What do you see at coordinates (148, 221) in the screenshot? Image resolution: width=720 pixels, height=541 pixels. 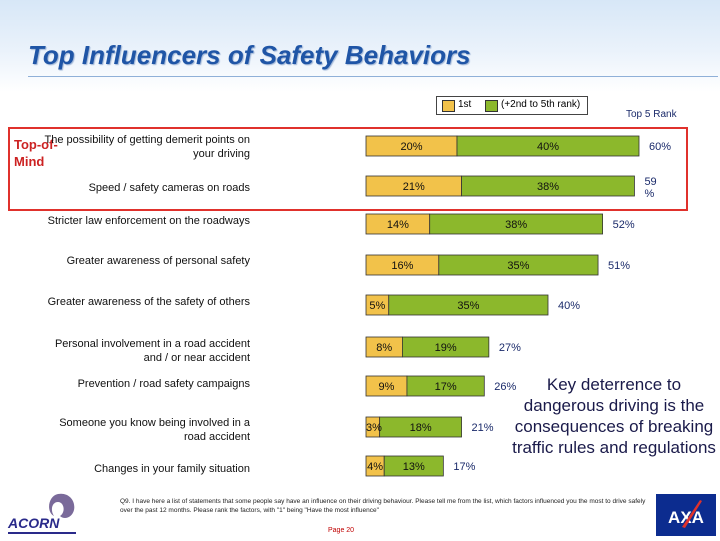 I see `category-label: Stricter law enforcement on the roadways` at bounding box center [148, 221].